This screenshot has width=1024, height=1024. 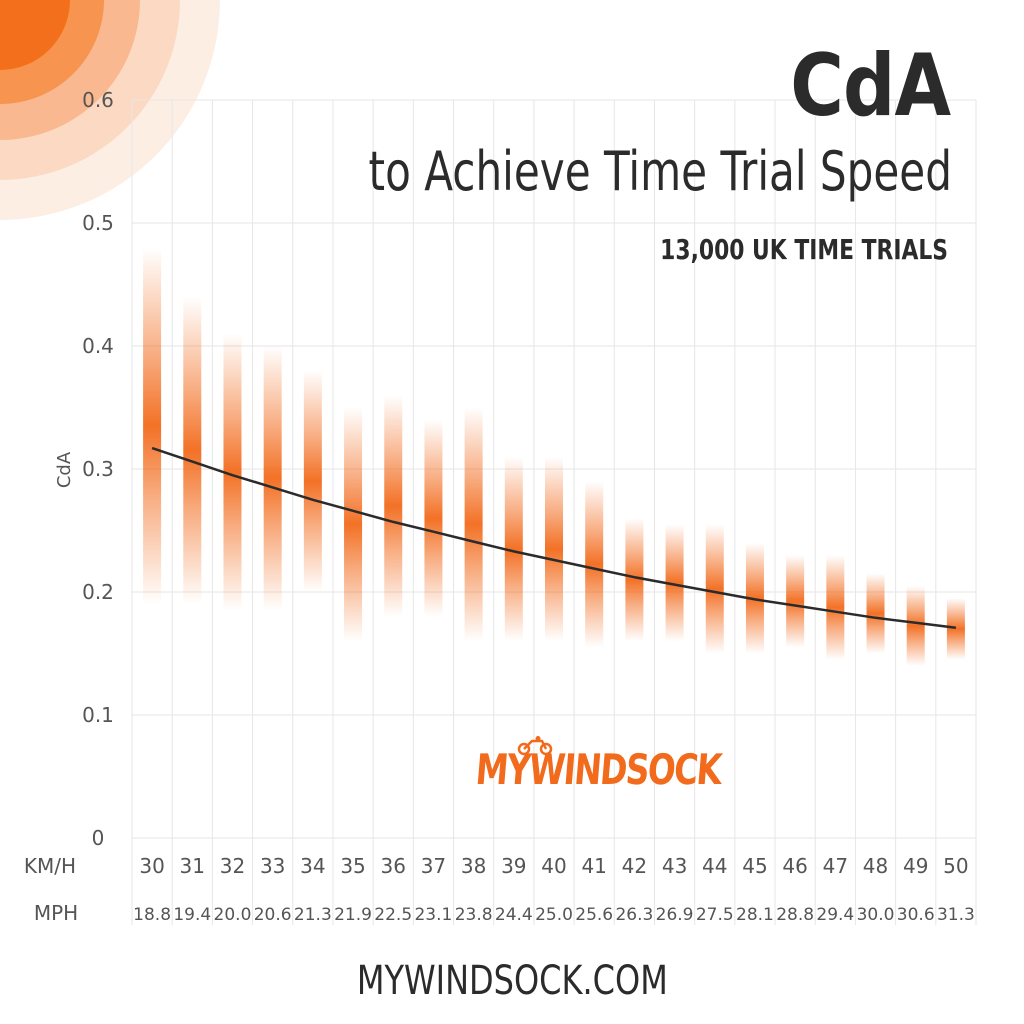 I want to click on footer-website: MYWINDSOCK.COM, so click(x=512, y=981).